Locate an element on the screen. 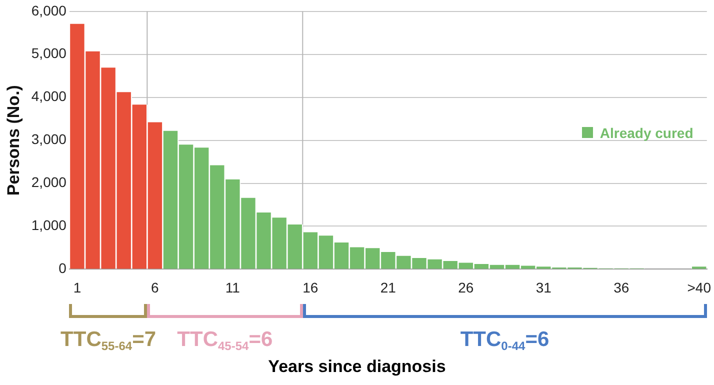  y-tick-label: 5,000 is located at coordinates (49, 53).